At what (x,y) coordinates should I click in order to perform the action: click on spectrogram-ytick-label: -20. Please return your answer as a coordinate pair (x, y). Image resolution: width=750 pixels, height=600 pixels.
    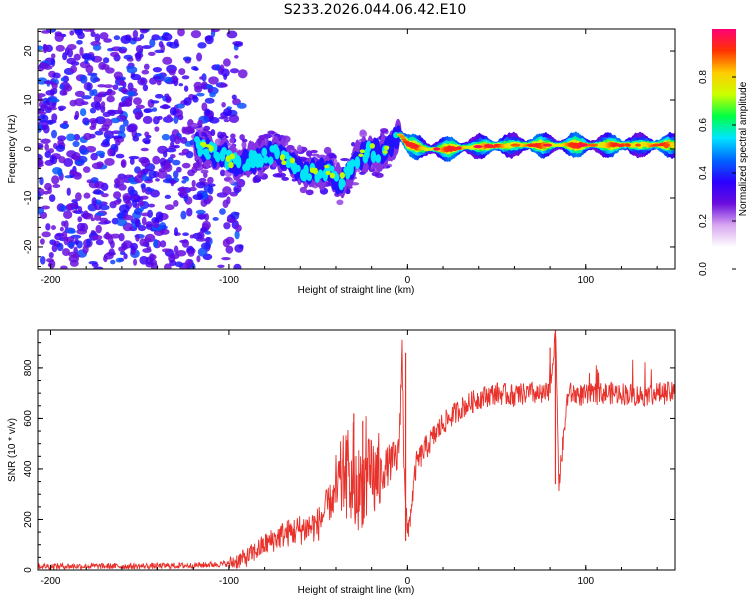
    Looking at the image, I should click on (28, 246).